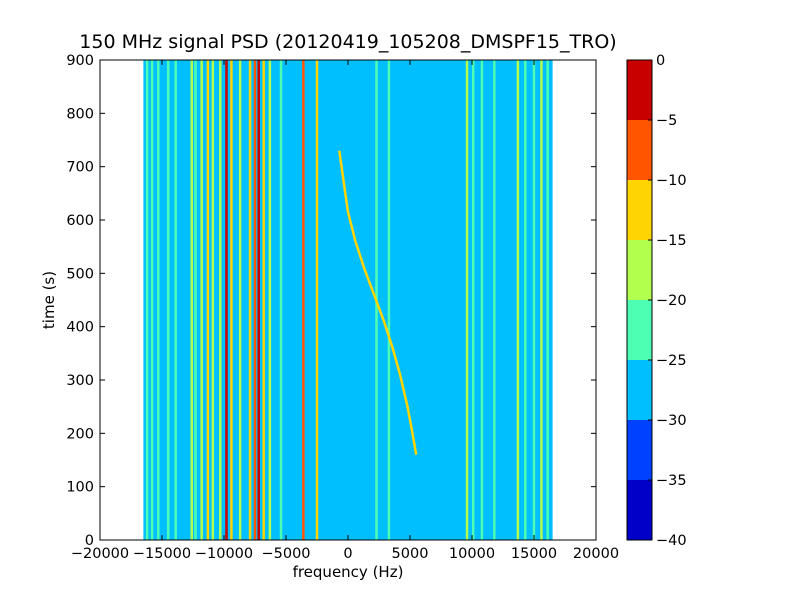 Image resolution: width=800 pixels, height=600 pixels. I want to click on x-tick-label: 20000, so click(596, 554).